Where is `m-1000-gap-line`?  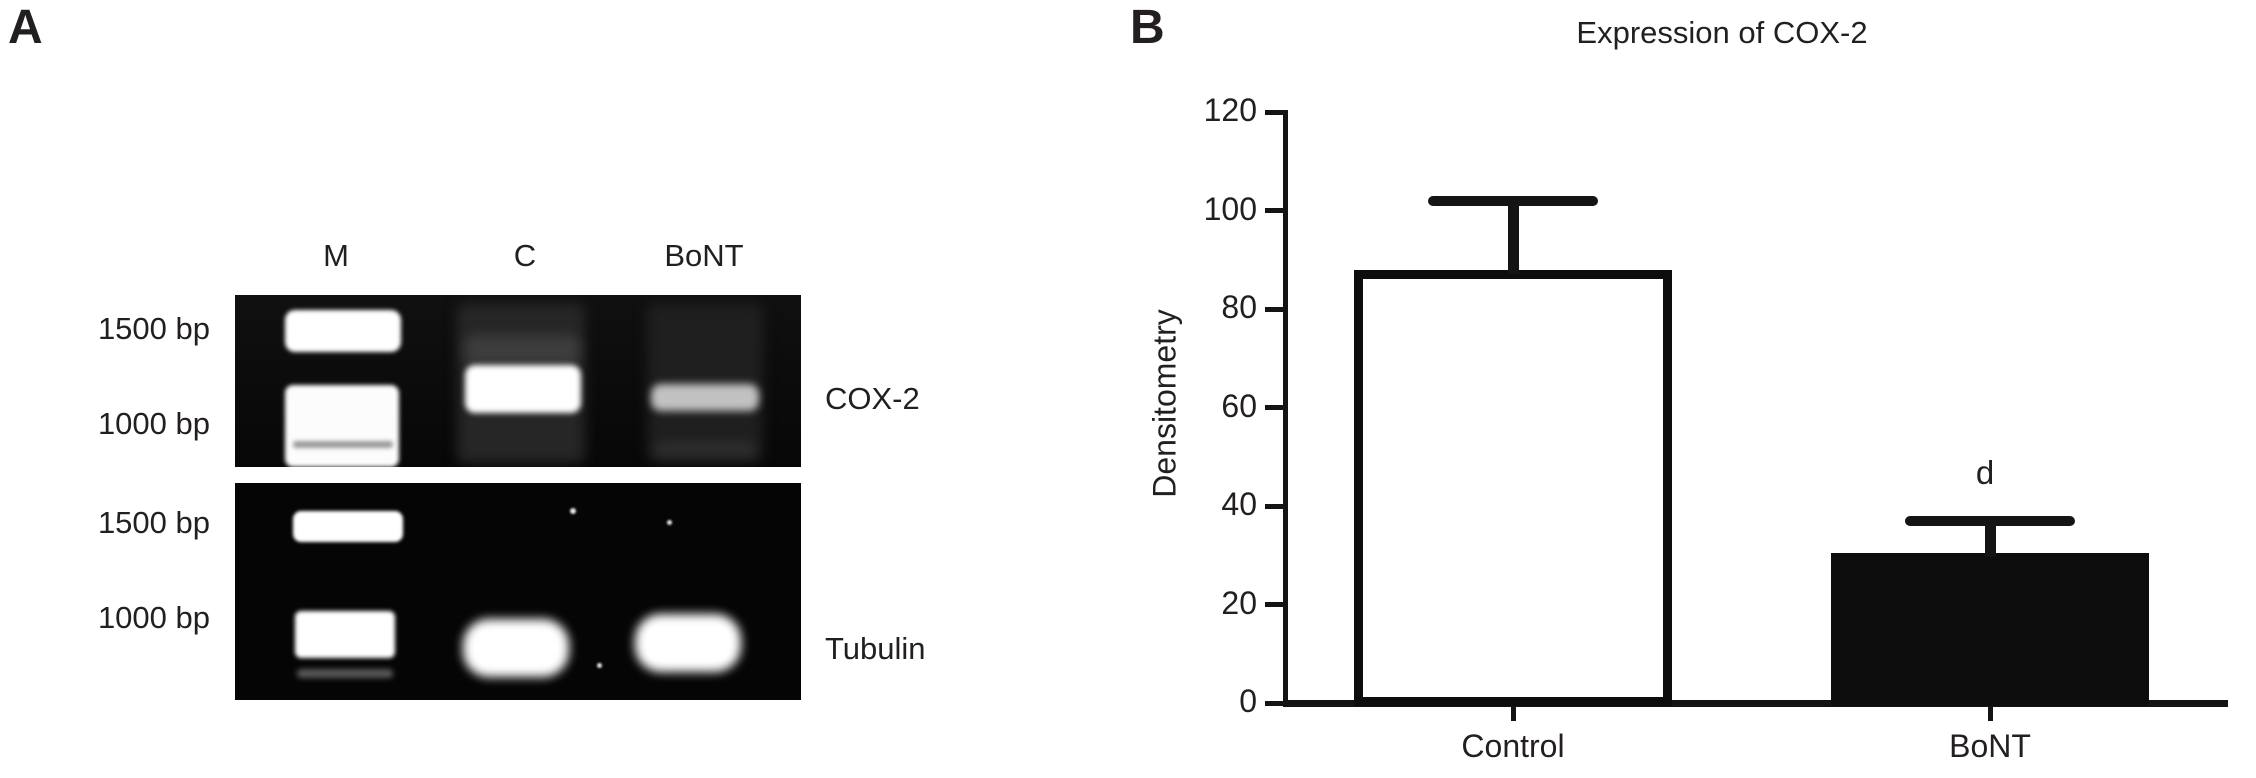
m-1000-gap-line is located at coordinates (343, 444).